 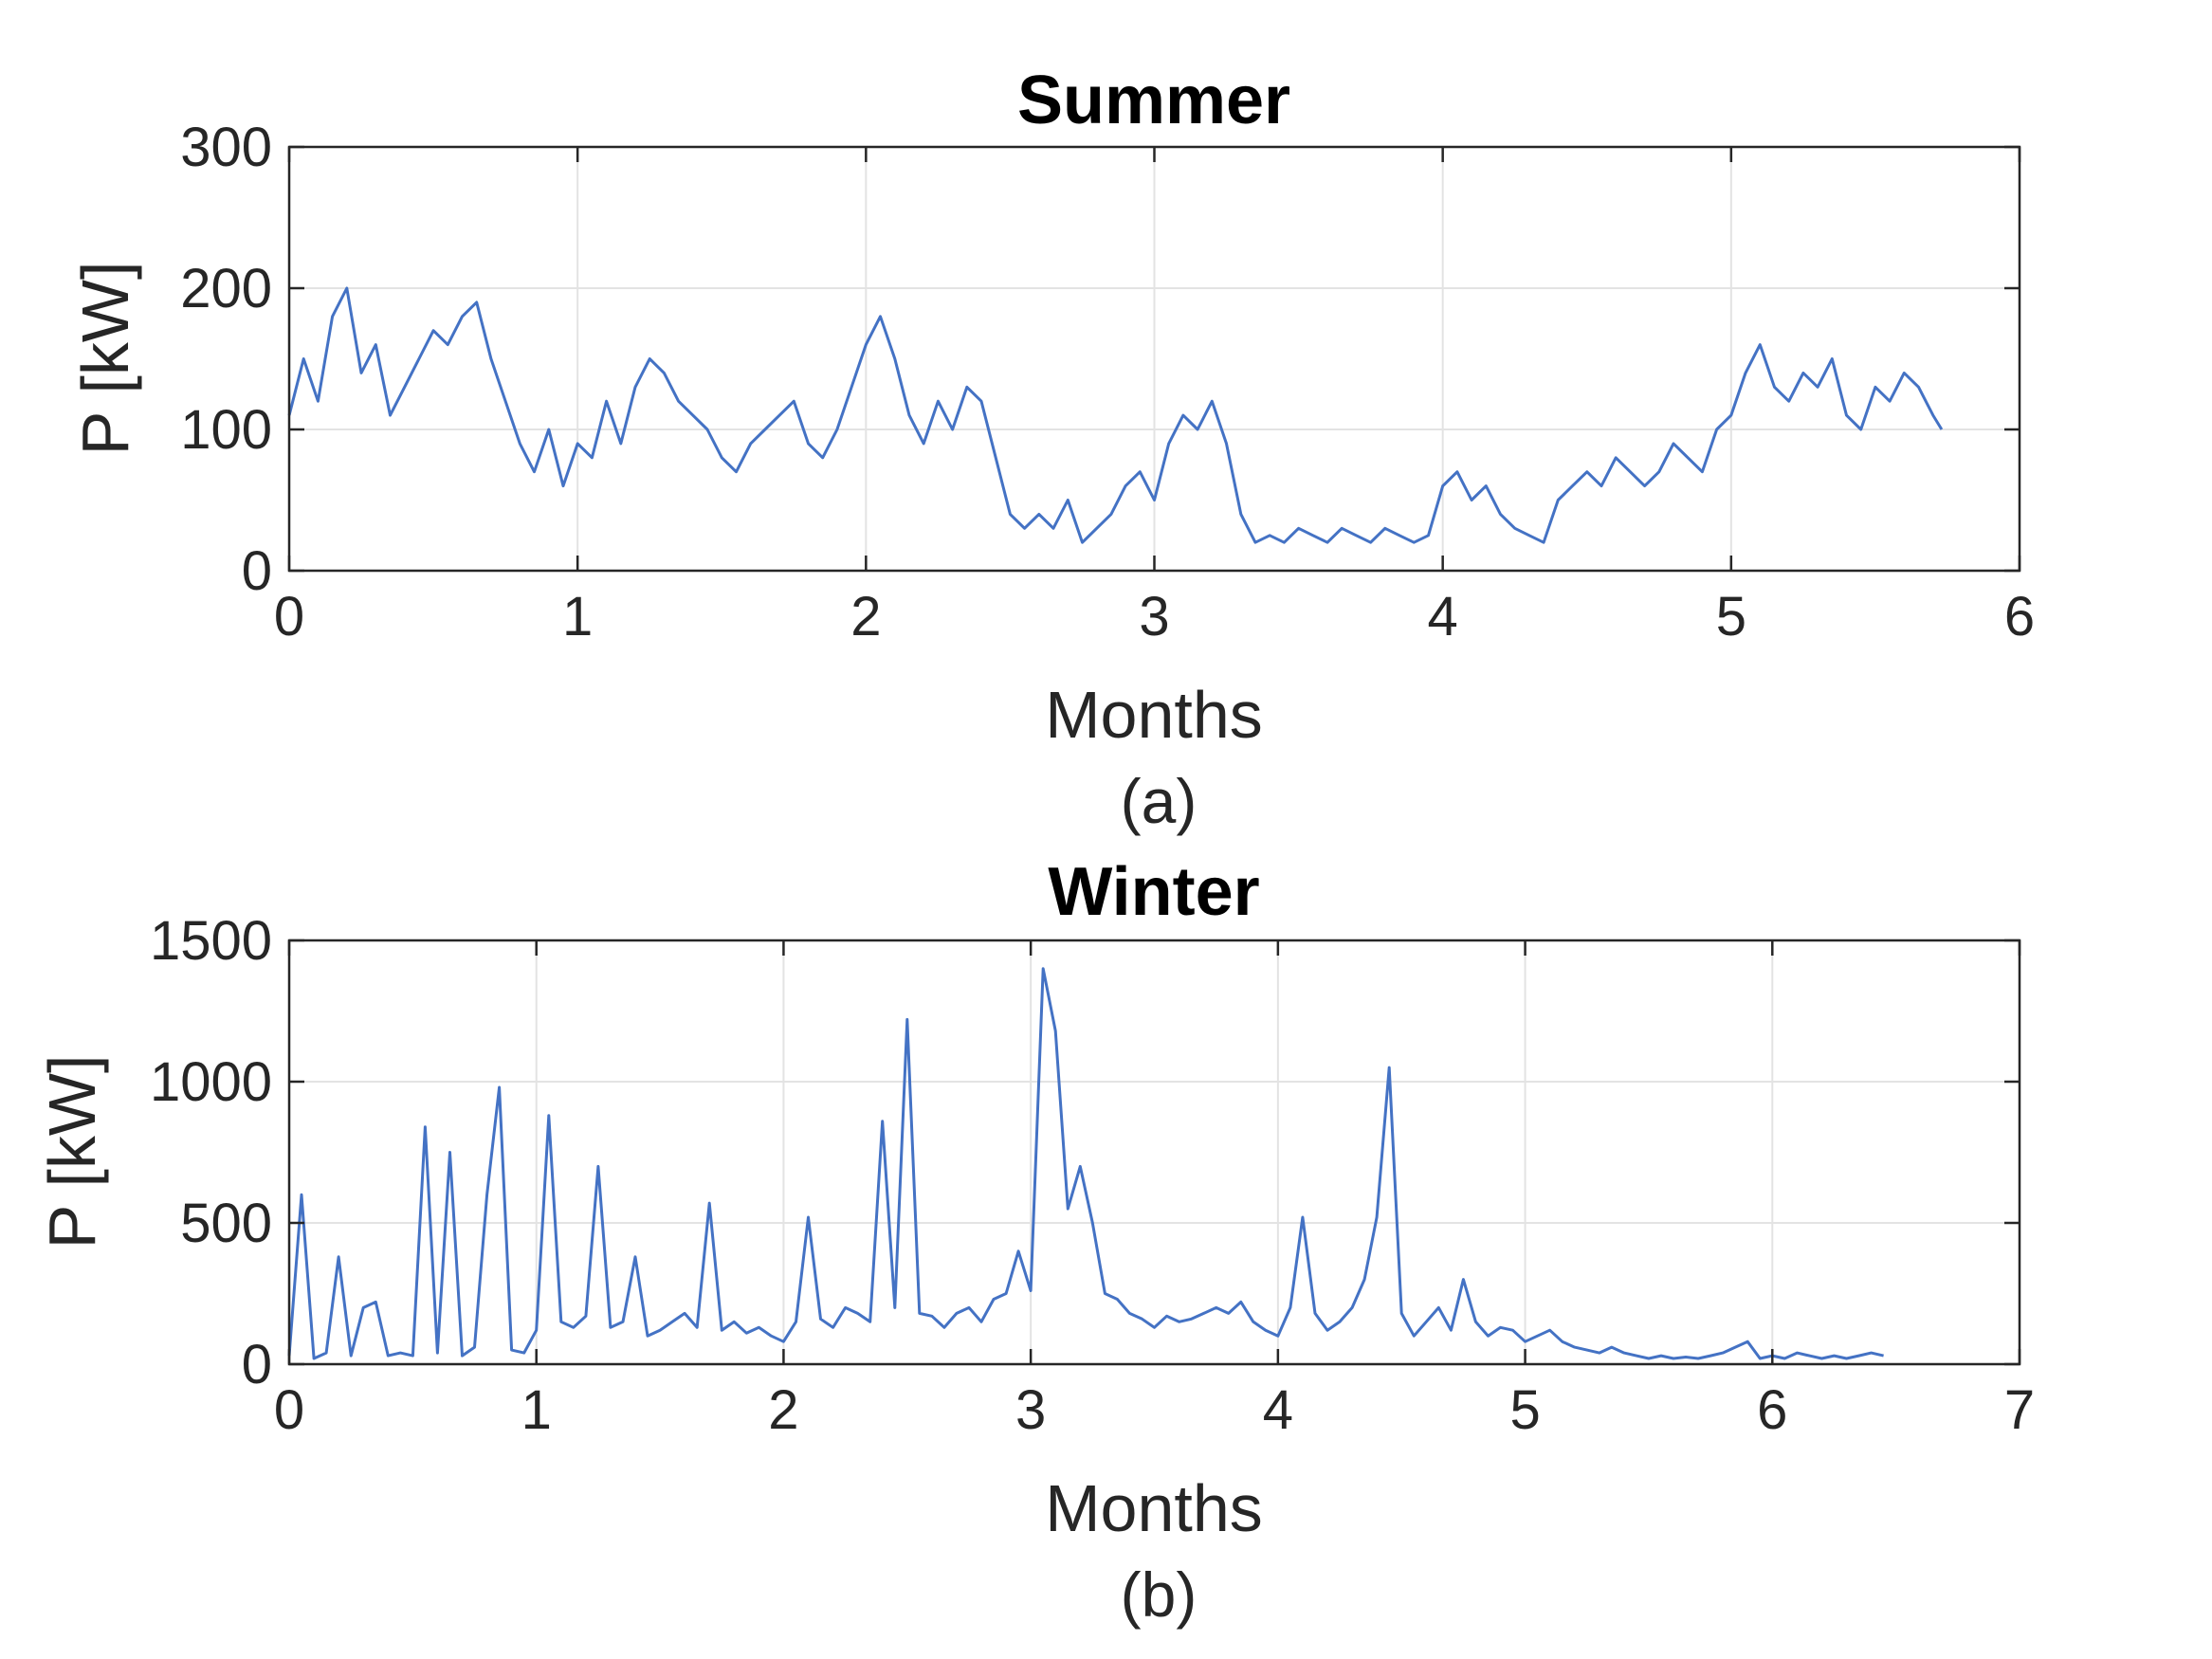 I want to click on winter-y-tick-label: 0, so click(x=257, y=1364).